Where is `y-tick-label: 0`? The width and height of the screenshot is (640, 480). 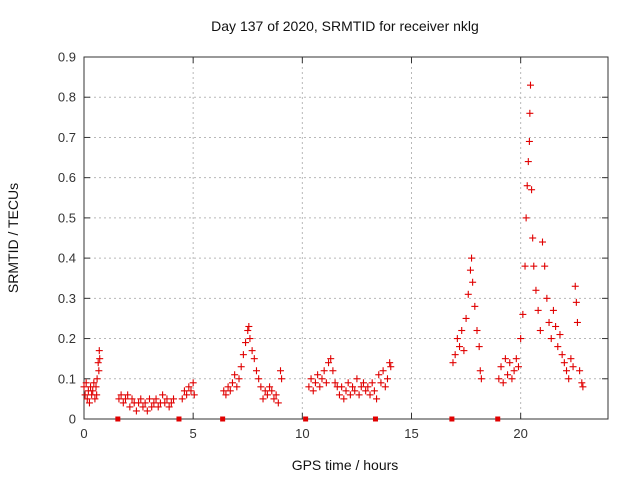 y-tick-label: 0 is located at coordinates (72, 419).